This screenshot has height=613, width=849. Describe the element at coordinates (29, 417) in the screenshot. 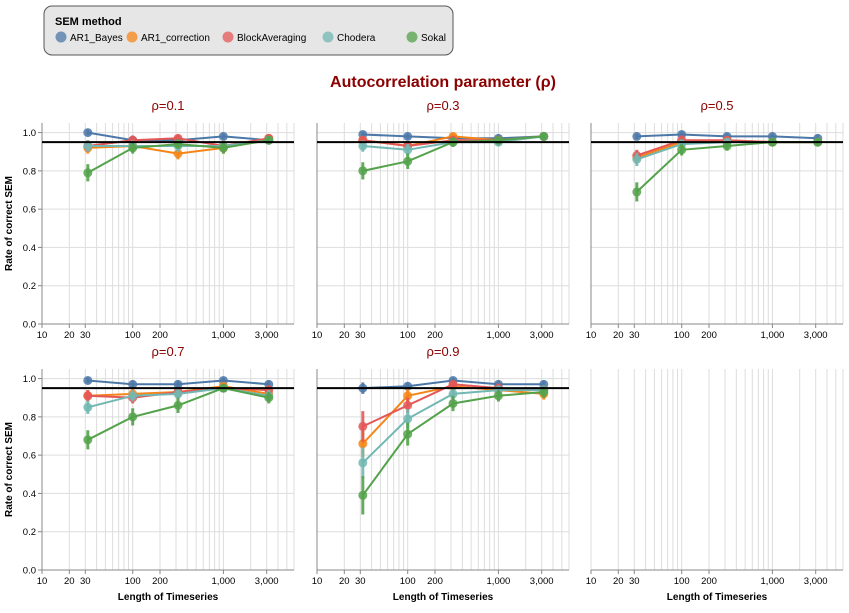

I see `y-tick-label: 0.8` at that location.